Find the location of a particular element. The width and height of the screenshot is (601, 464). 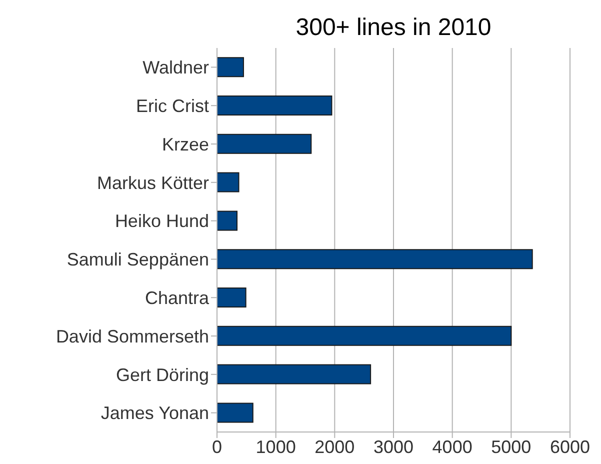

y-tick-label: Gert Döring is located at coordinates (162, 374).